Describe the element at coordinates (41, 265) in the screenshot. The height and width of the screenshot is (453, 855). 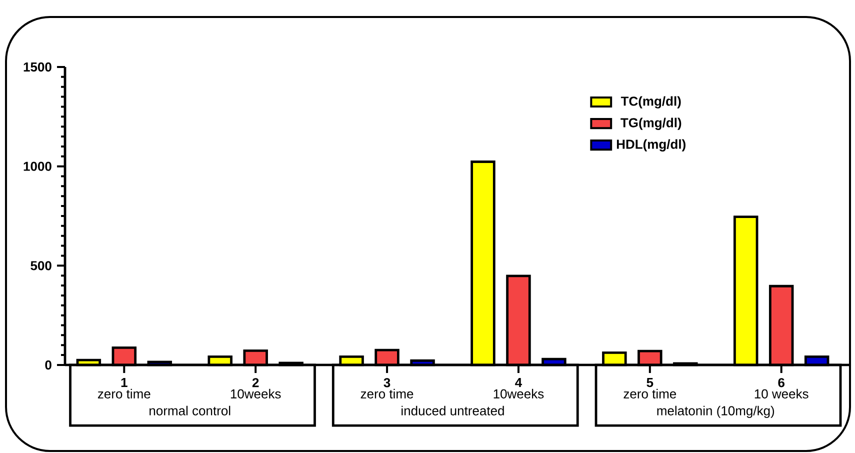
I see `y-tick-label: 500` at that location.